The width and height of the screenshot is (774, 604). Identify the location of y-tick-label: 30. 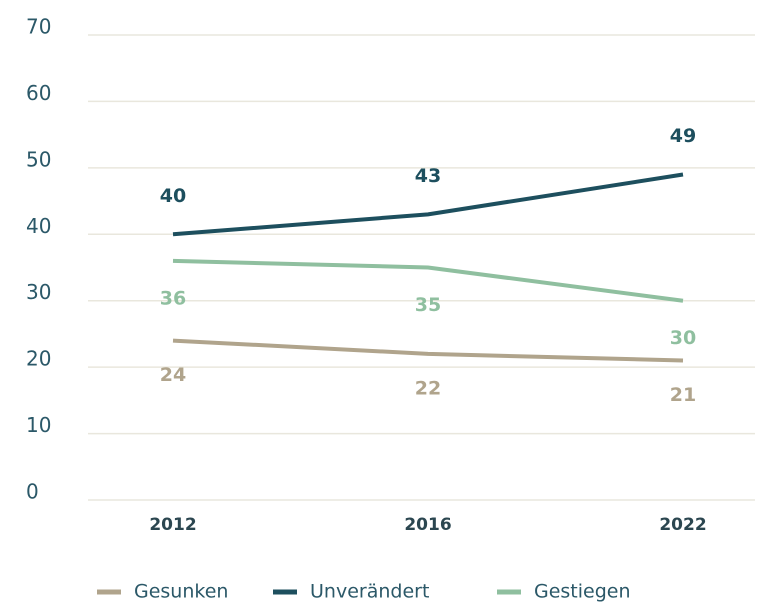
(38, 292).